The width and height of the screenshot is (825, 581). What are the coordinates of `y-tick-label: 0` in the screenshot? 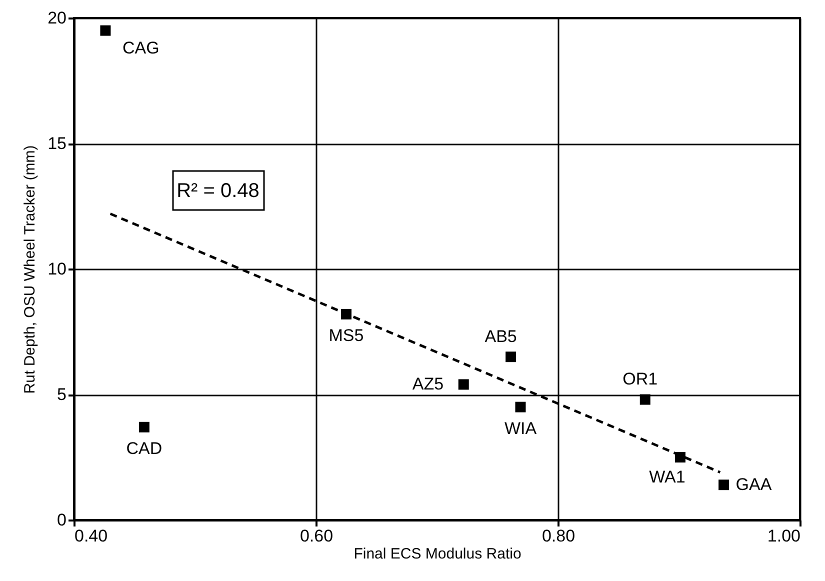 It's located at (61, 520).